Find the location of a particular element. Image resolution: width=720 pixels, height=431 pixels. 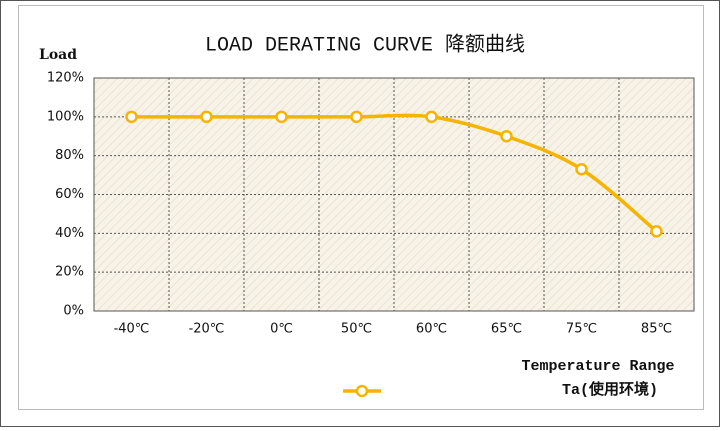

y-tick-label: 80% is located at coordinates (69, 155).